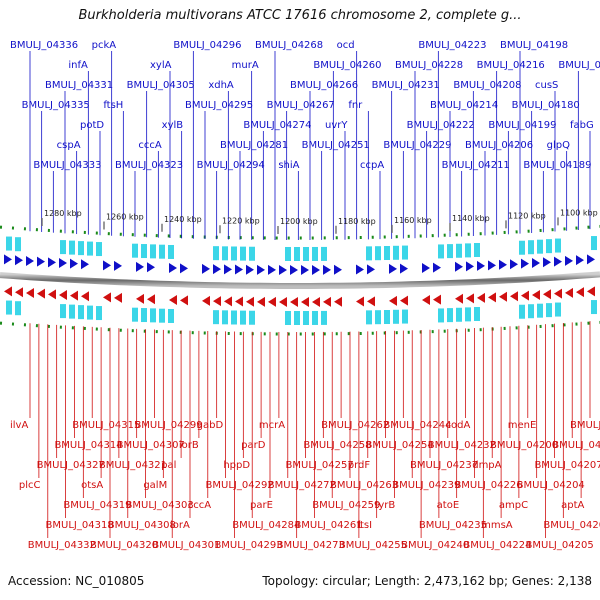 The width and height of the screenshot is (600, 600). Describe the element at coordinates (346, 505) in the screenshot. I see `reverse-gene-label: BMULJ_04259` at that location.